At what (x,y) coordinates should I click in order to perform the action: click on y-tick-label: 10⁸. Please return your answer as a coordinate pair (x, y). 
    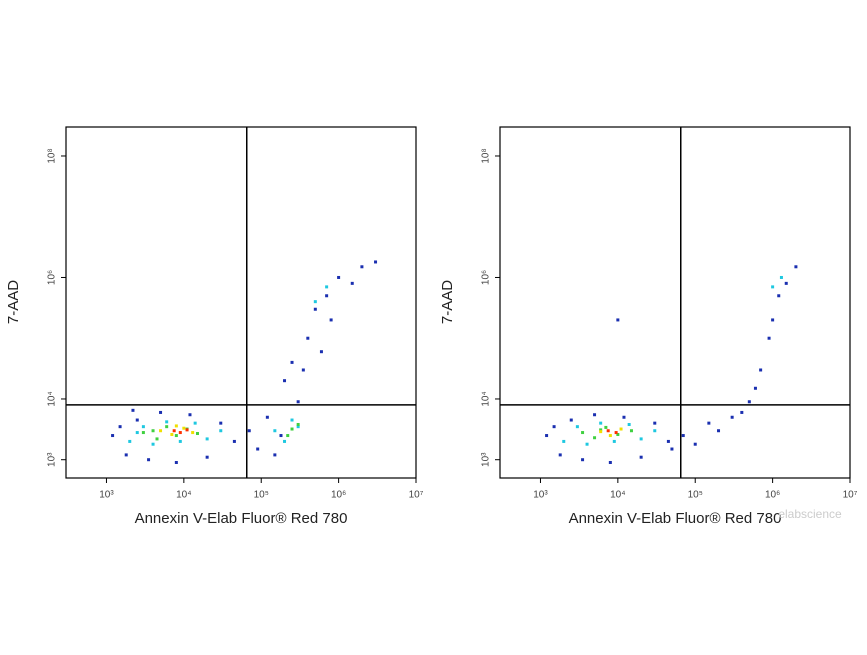
    Looking at the image, I should click on (52, 155).